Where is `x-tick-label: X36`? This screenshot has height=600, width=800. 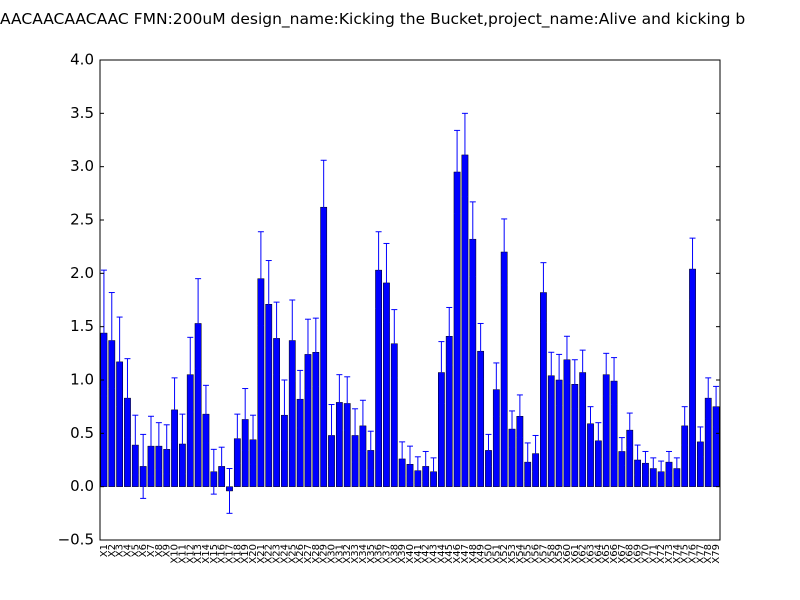
x-tick-label: X36 is located at coordinates (379, 554).